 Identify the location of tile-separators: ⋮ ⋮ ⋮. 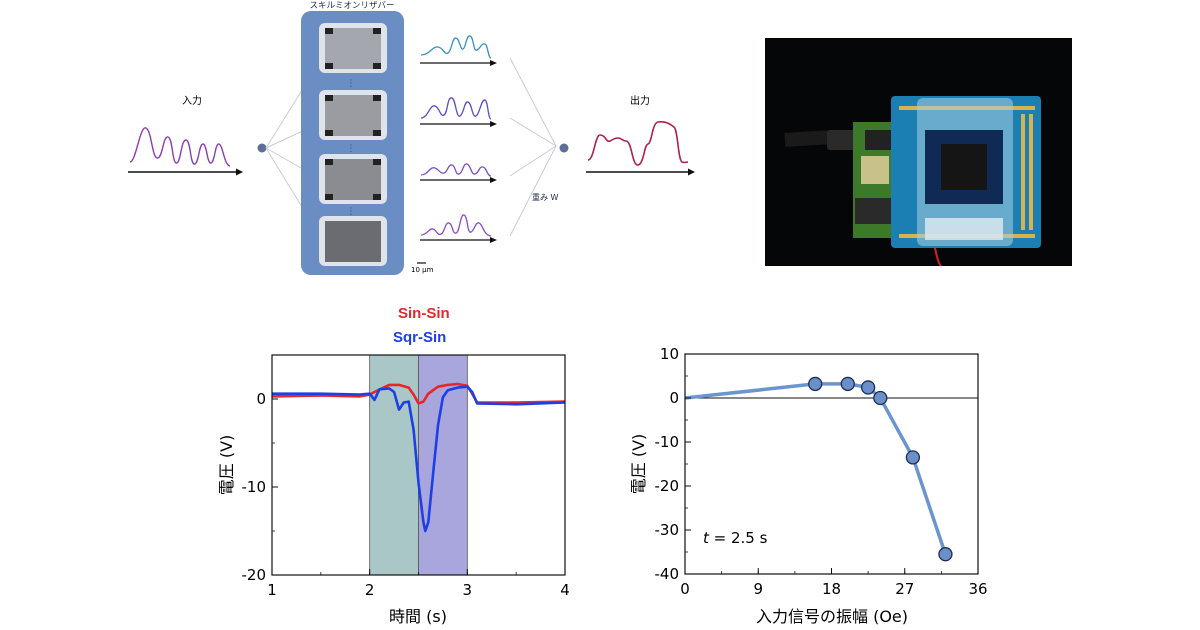
(351, 148).